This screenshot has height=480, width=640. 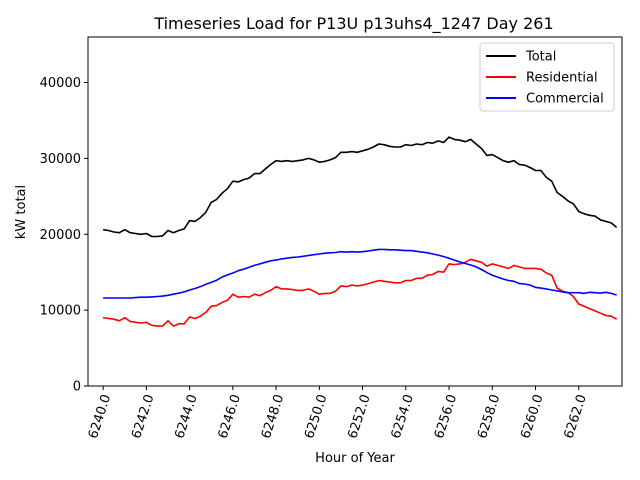 I want to click on y-tick-label: 10000, so click(x=60, y=311).